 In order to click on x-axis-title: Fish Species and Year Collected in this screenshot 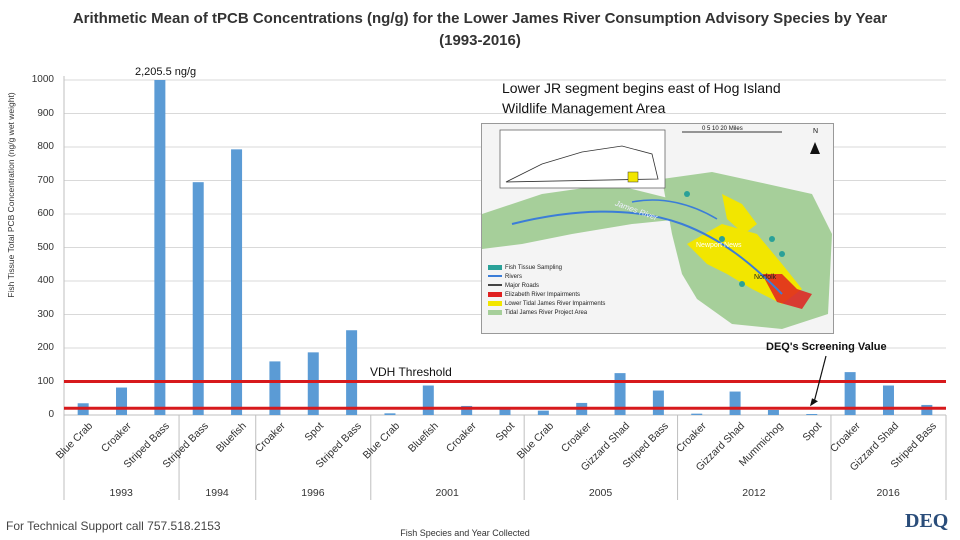, I will do `click(465, 533)`.